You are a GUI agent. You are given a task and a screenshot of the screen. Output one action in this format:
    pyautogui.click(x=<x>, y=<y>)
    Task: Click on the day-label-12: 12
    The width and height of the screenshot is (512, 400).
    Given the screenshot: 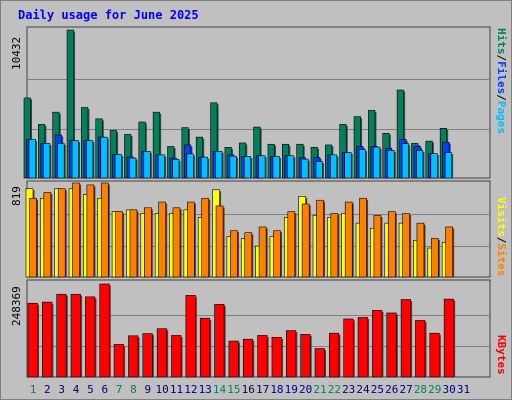 What is the action you would take?
    pyautogui.click(x=190, y=389)
    